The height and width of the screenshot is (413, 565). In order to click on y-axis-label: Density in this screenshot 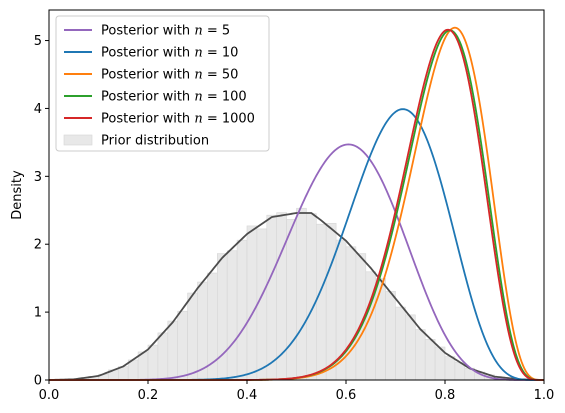, I will do `click(17, 195)`.